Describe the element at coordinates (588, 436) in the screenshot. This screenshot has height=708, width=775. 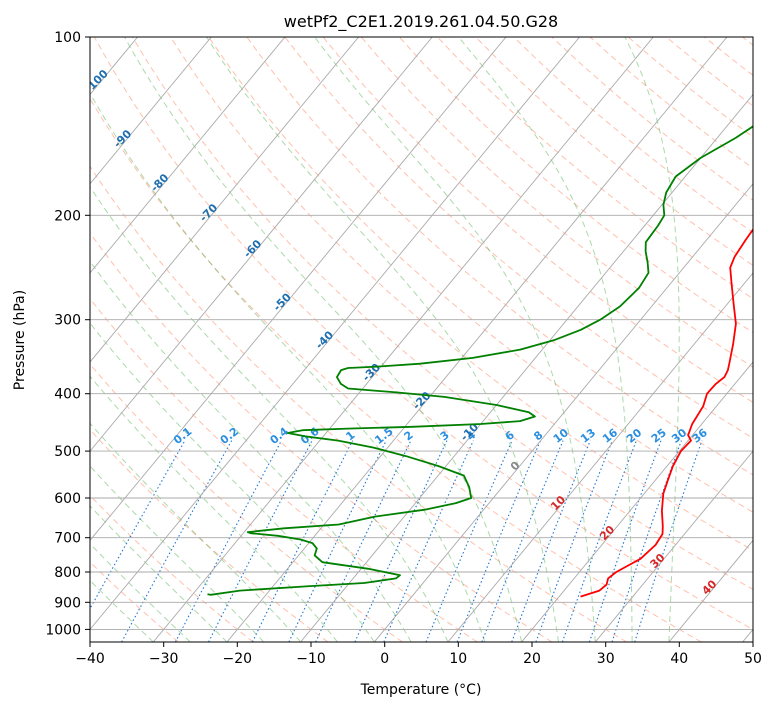
I see `mixing-ratio-label: 13` at that location.